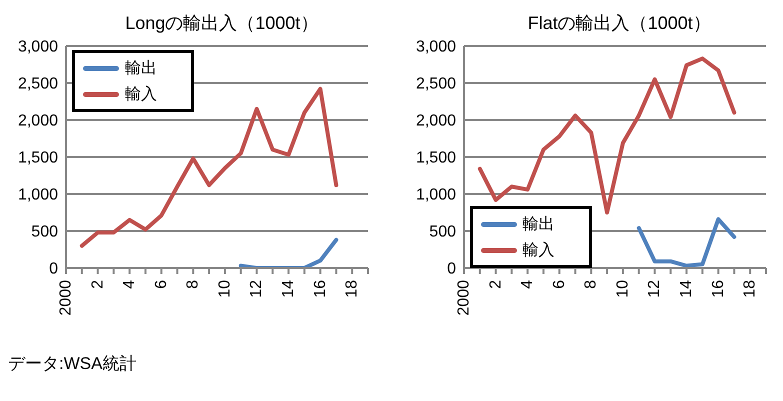 Image resolution: width=783 pixels, height=401 pixels. Describe the element at coordinates (619, 23) in the screenshot. I see `chart-title: Flatの輸出入（1000t）` at that location.